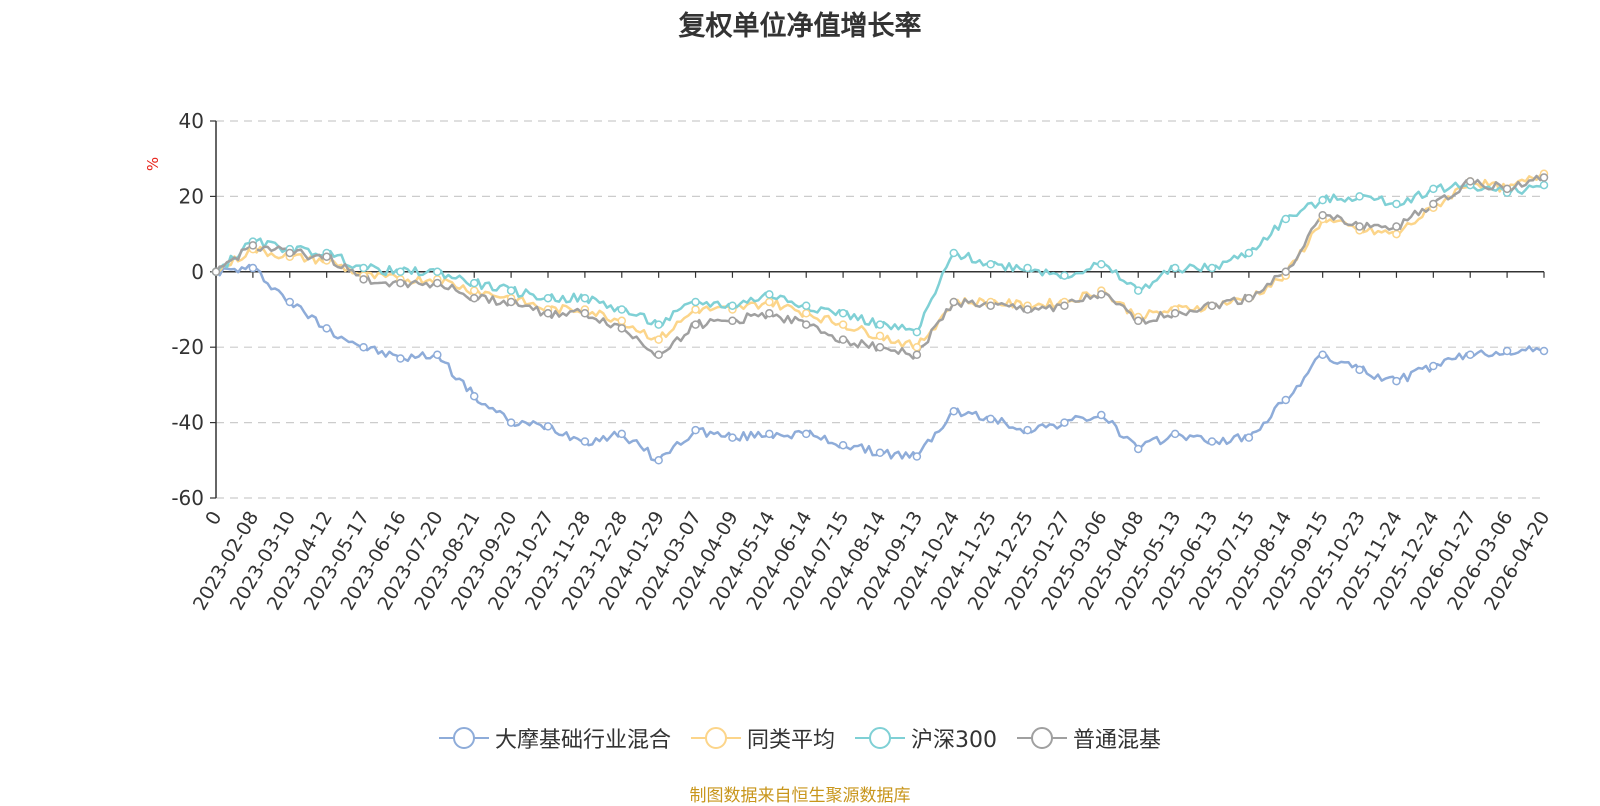 The image size is (1600, 806). I want to click on legend-item-pthj: 普通混基, so click(1089, 738).